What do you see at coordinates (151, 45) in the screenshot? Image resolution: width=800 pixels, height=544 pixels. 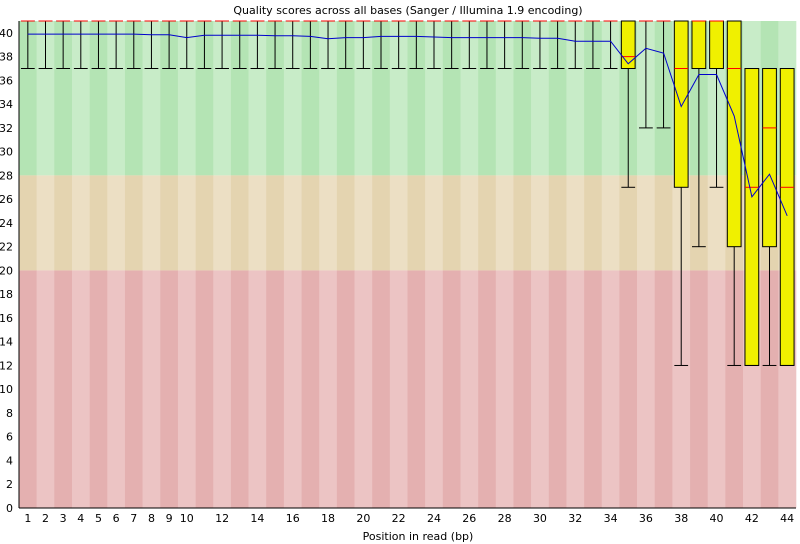 I see `position-8-box` at bounding box center [151, 45].